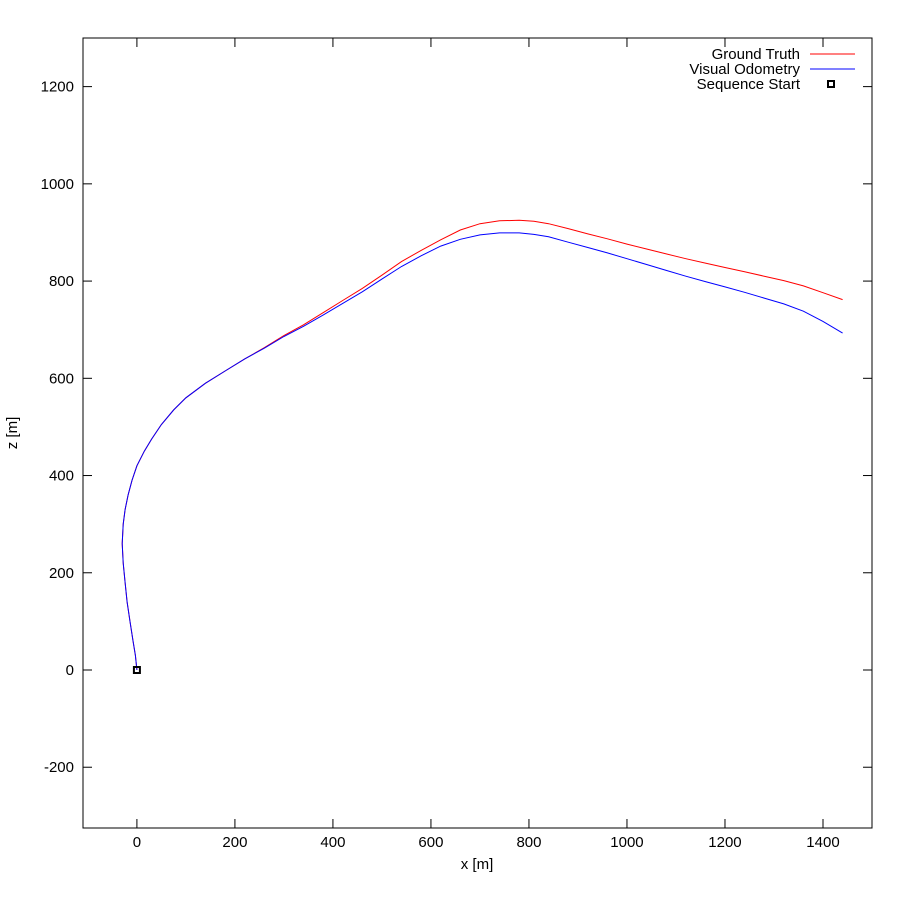 The width and height of the screenshot is (900, 900). I want to click on legend-label-ground-truth: Ground Truth, so click(756, 54).